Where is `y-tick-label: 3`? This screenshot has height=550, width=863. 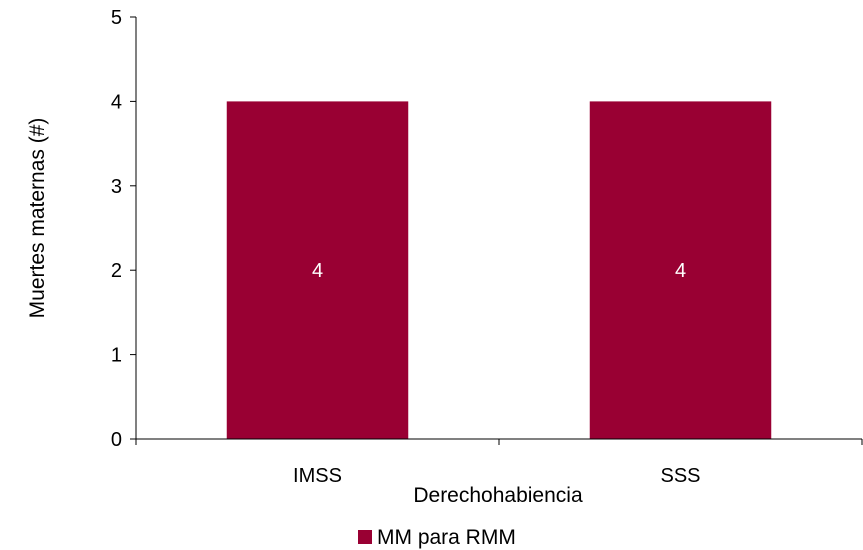
y-tick-label: 3 is located at coordinates (116, 187).